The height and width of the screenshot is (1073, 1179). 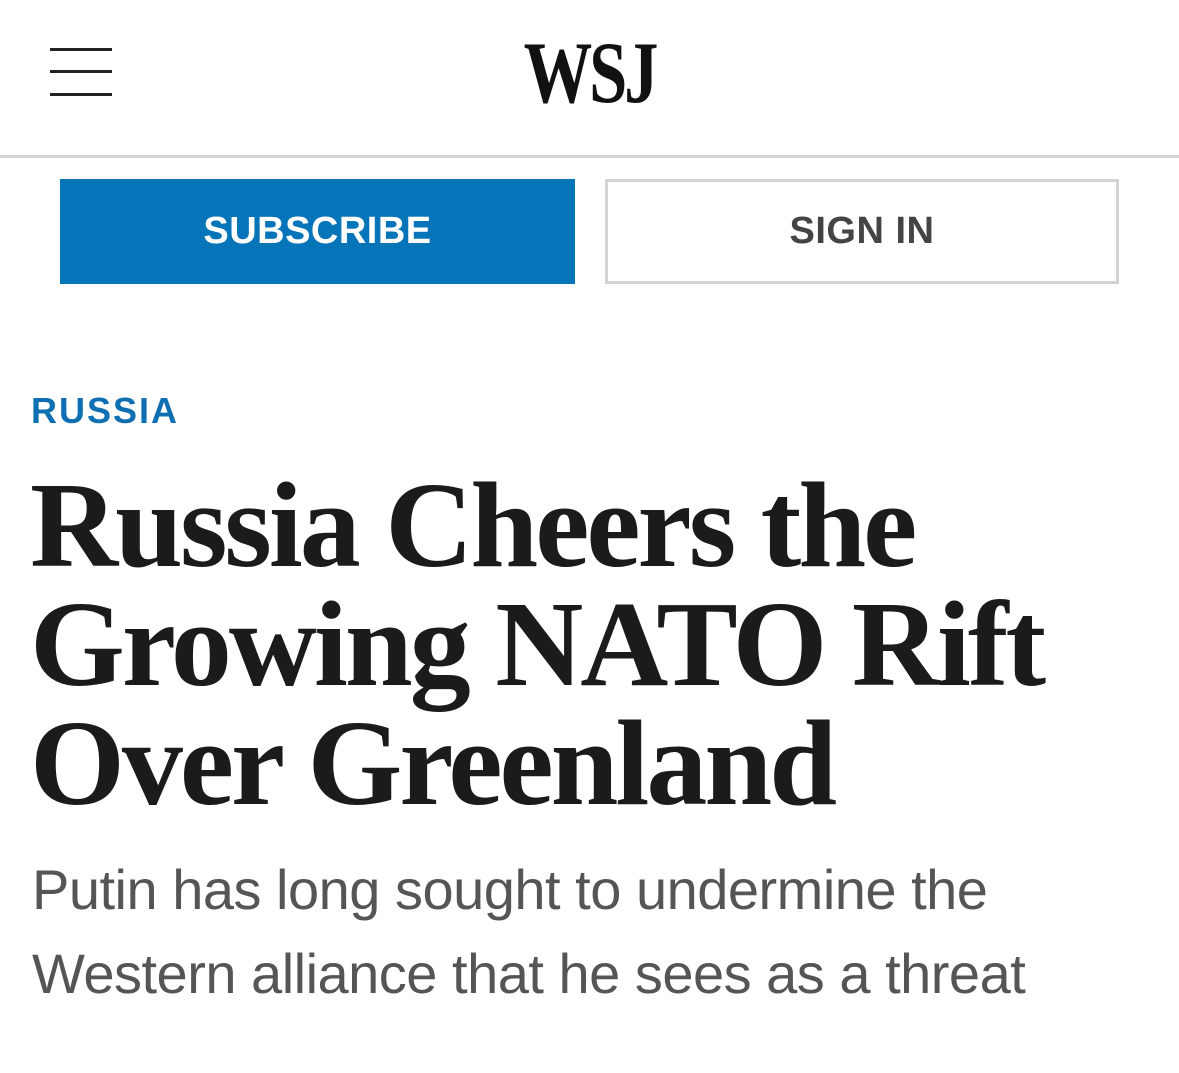 I want to click on hamburger-menu-icon, so click(x=81, y=73).